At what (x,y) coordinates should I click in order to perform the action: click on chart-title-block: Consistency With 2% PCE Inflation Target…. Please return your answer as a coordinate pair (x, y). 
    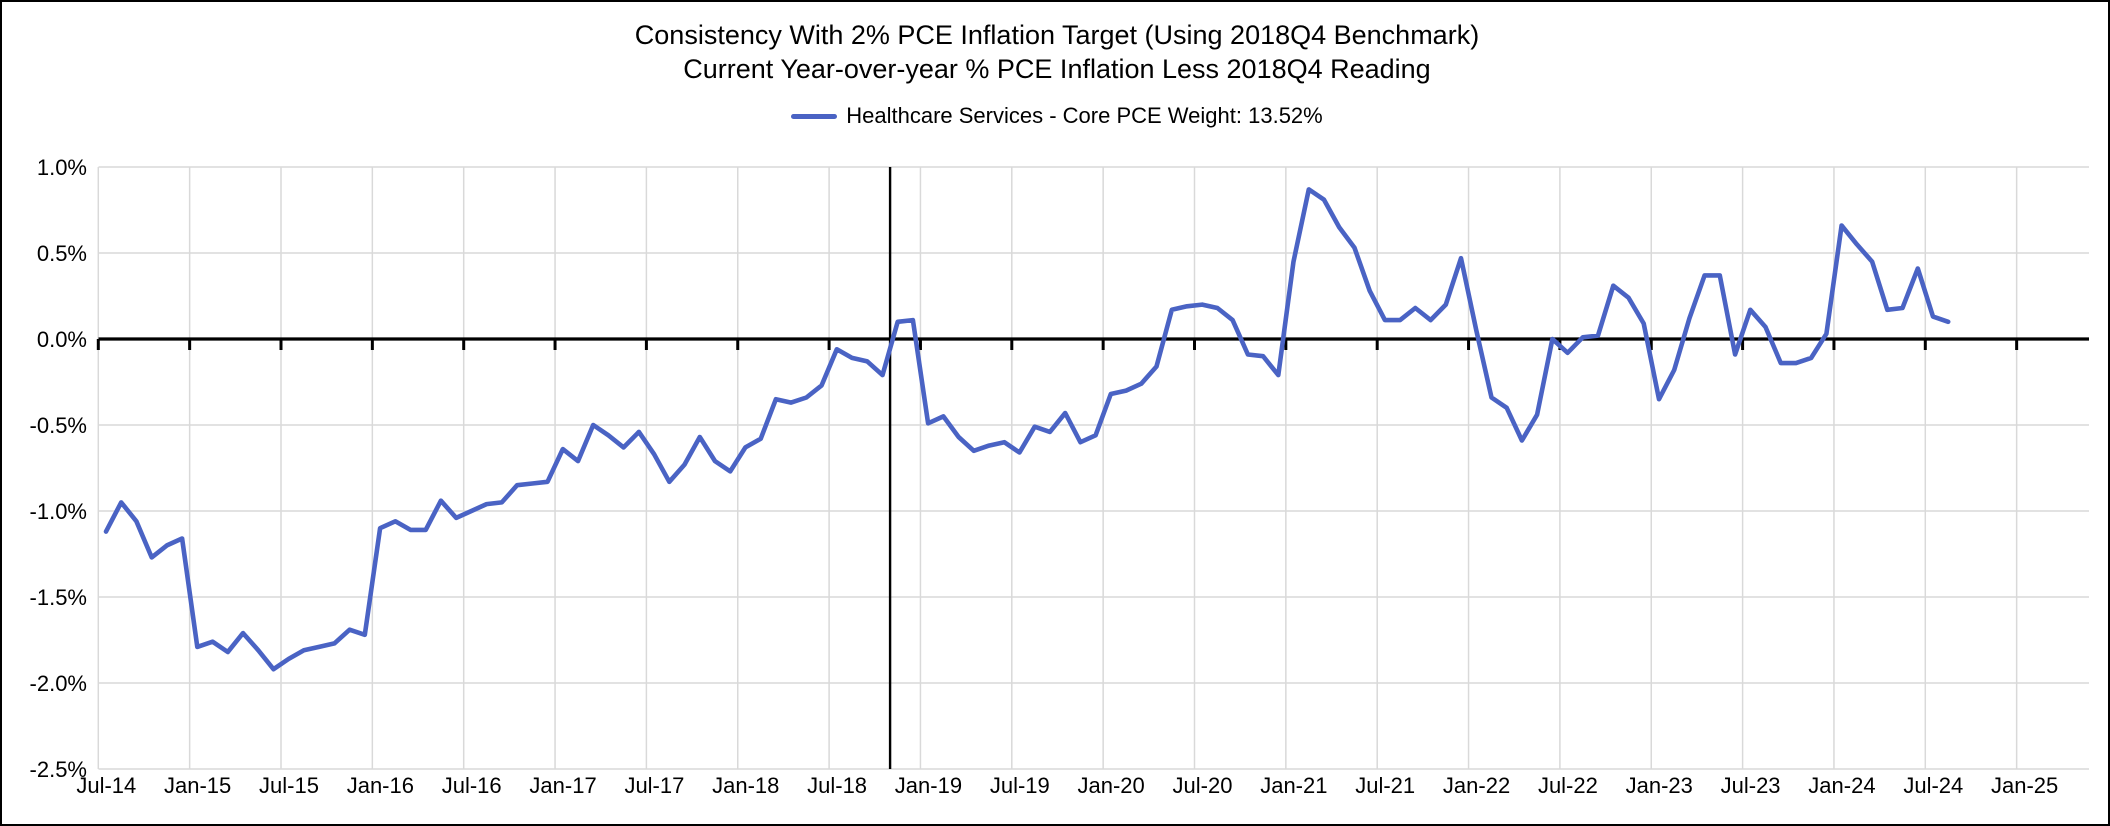
    Looking at the image, I should click on (1055, 52).